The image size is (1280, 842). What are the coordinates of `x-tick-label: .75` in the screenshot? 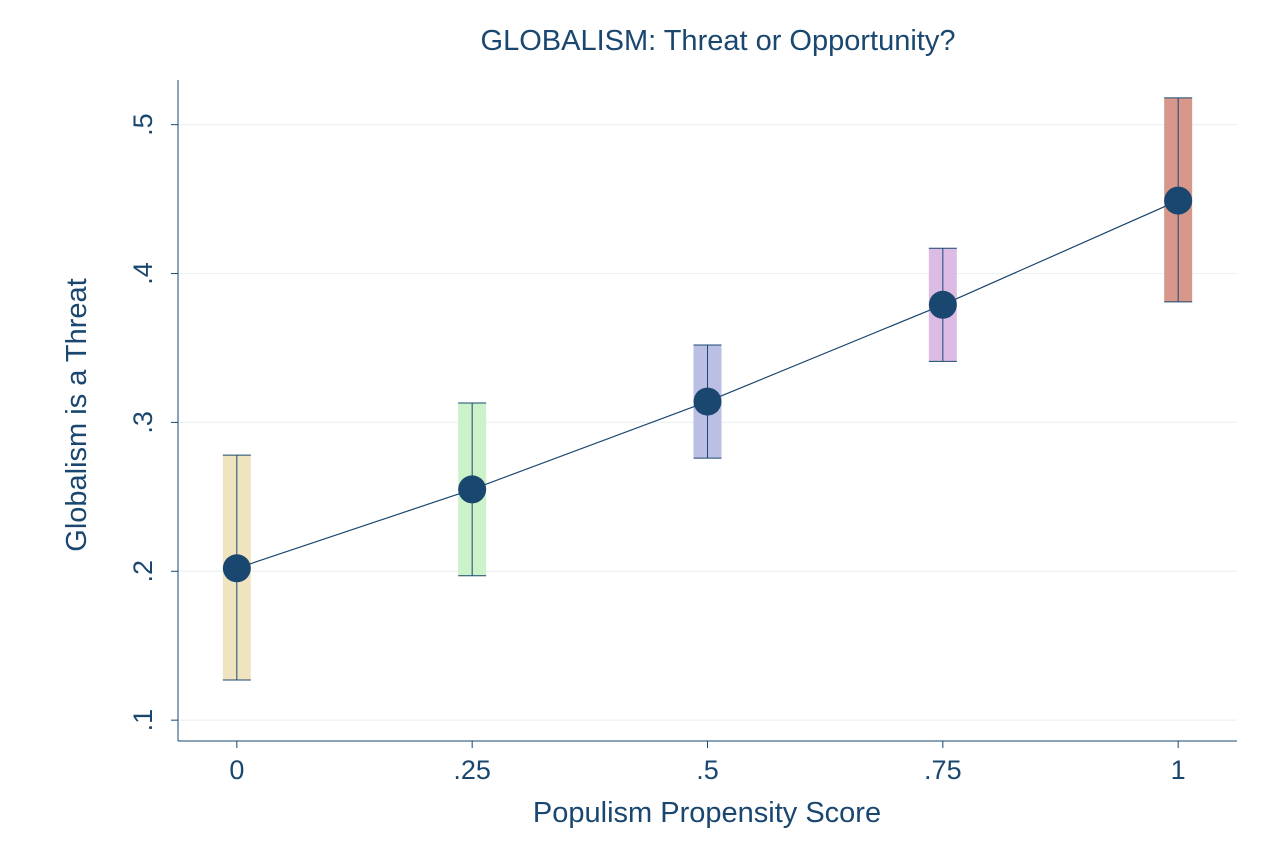 It's located at (943, 770).